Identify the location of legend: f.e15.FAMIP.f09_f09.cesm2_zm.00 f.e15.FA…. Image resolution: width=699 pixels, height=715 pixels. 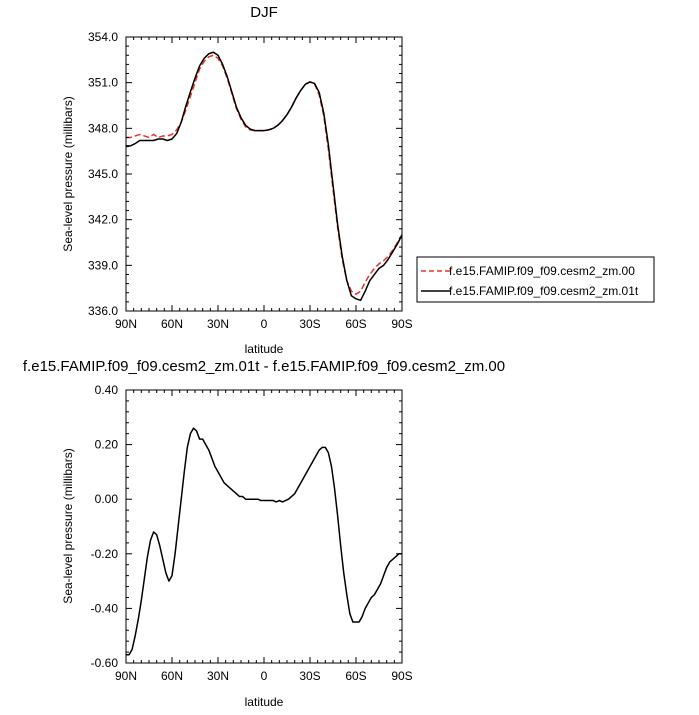
(535, 279).